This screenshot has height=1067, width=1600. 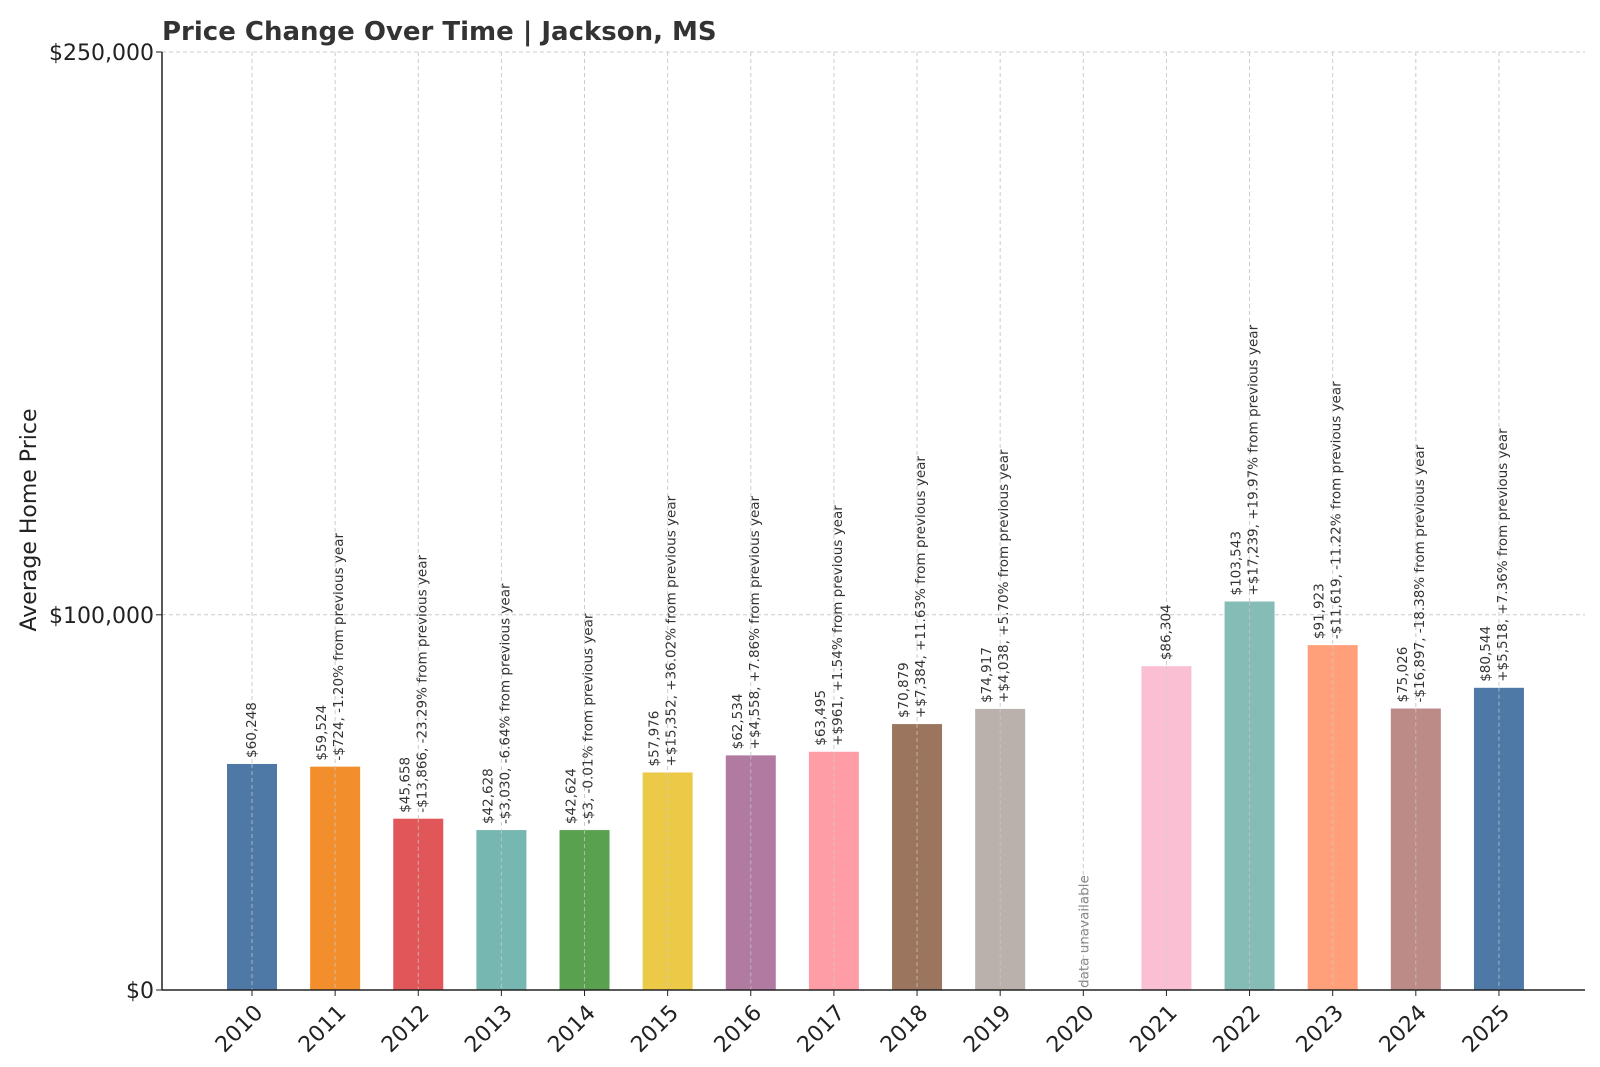 What do you see at coordinates (422, 683) in the screenshot?
I see `bar-value-label: -$13,866, -23.29% from previous year` at bounding box center [422, 683].